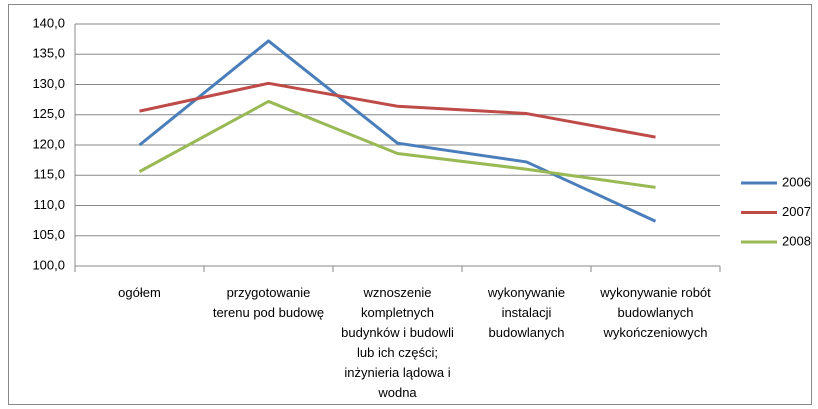 This screenshot has height=409, width=818. What do you see at coordinates (48, 264) in the screenshot?
I see `y-tick-label: 100,0` at bounding box center [48, 264].